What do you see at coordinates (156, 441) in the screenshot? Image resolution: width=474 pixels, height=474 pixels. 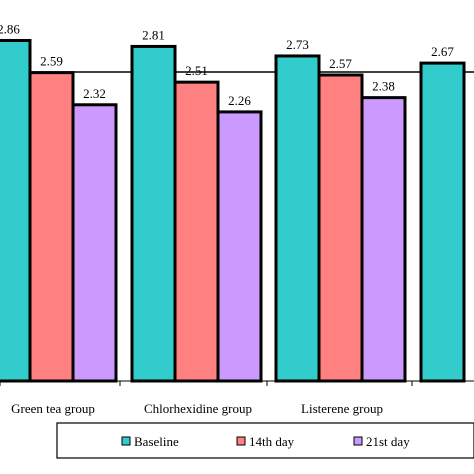 I see `legend-label-baseline: Baseline` at bounding box center [156, 441].